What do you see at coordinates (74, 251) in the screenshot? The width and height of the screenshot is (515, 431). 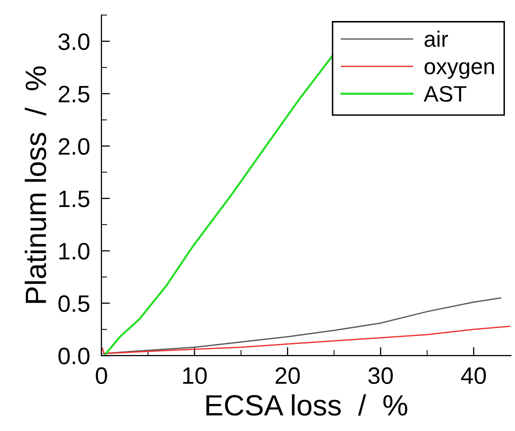 I see `y-tick-label: 1.0` at bounding box center [74, 251].